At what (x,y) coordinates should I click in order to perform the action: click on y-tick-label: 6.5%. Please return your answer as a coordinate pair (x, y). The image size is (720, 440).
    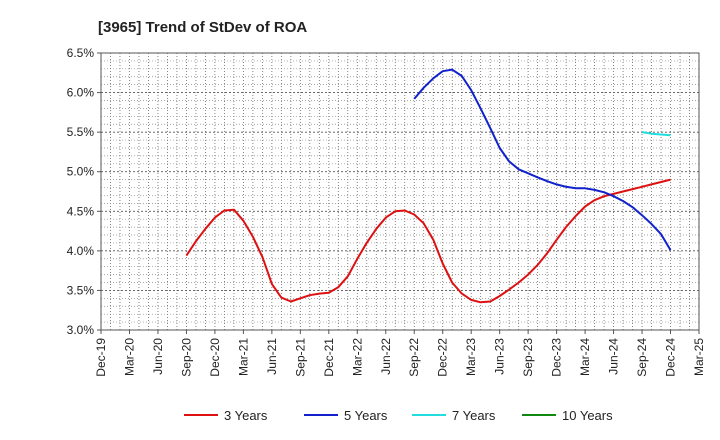
    Looking at the image, I should click on (81, 53).